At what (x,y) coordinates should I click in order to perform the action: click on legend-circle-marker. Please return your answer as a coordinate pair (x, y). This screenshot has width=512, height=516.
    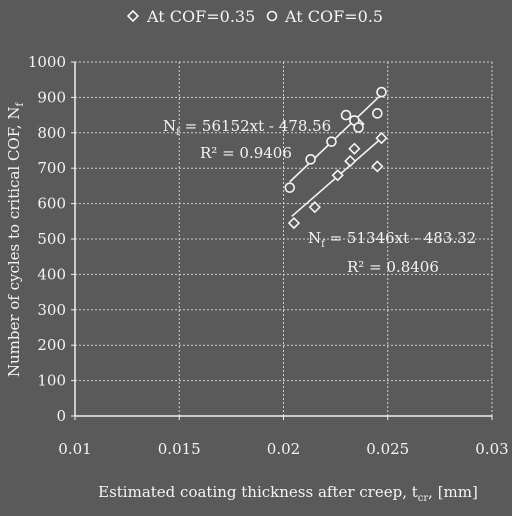
    Looking at the image, I should click on (272, 16).